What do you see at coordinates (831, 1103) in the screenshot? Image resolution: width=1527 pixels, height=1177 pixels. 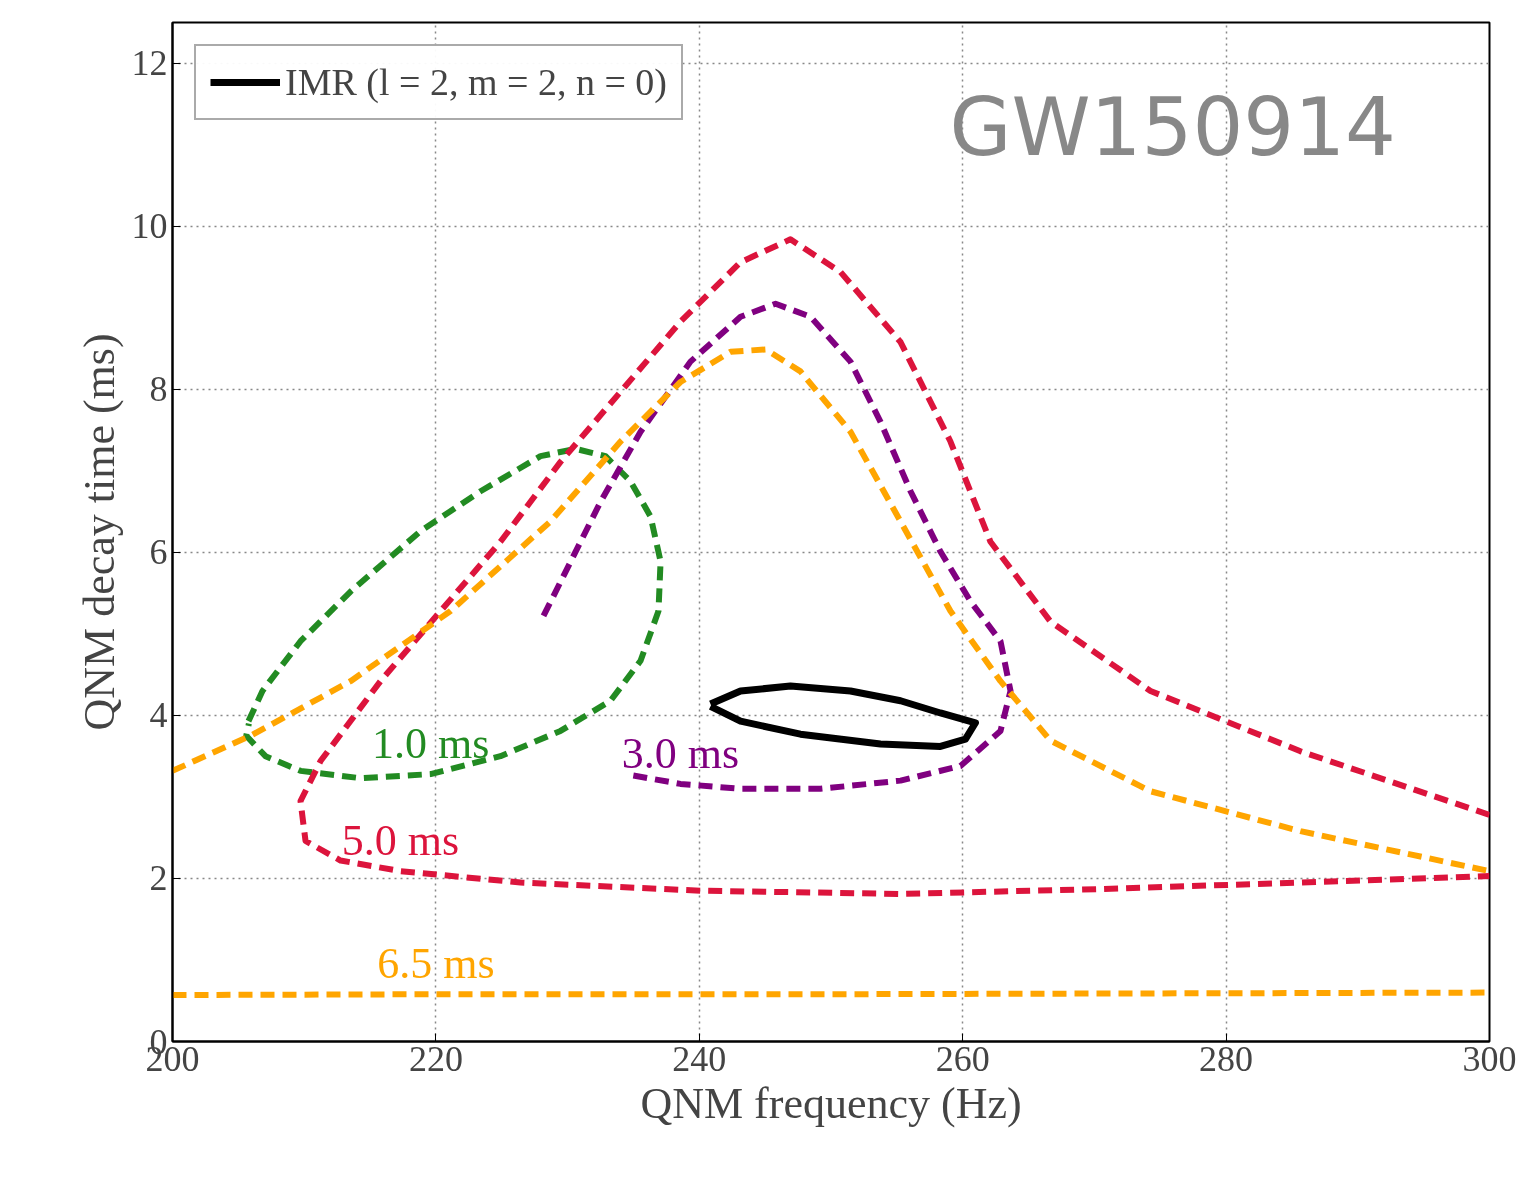 I see `x-axis-title: QNM frequency (Hz)` at bounding box center [831, 1103].